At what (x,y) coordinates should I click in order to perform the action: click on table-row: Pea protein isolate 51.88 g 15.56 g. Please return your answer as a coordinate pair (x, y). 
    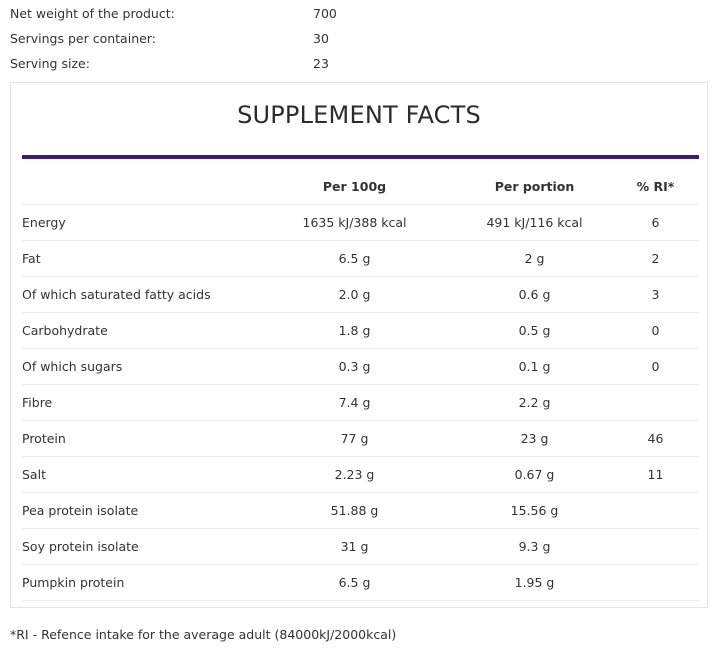
    Looking at the image, I should click on (360, 510).